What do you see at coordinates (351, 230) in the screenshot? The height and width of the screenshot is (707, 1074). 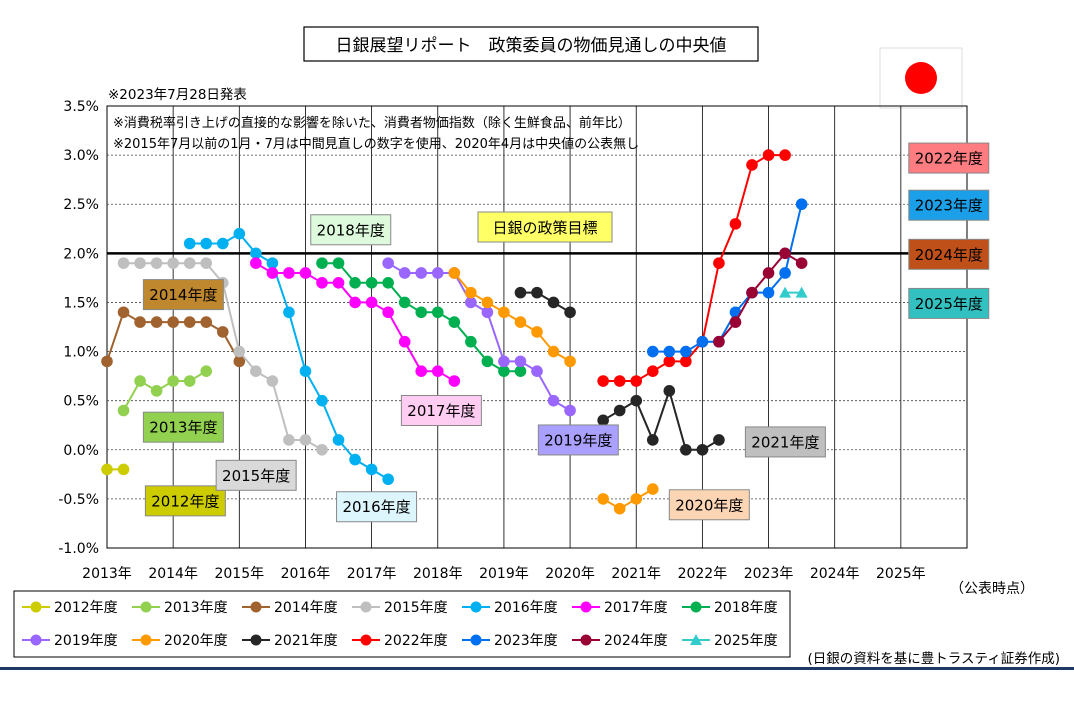 I see `series-label-2018年度: 2018年度` at bounding box center [351, 230].